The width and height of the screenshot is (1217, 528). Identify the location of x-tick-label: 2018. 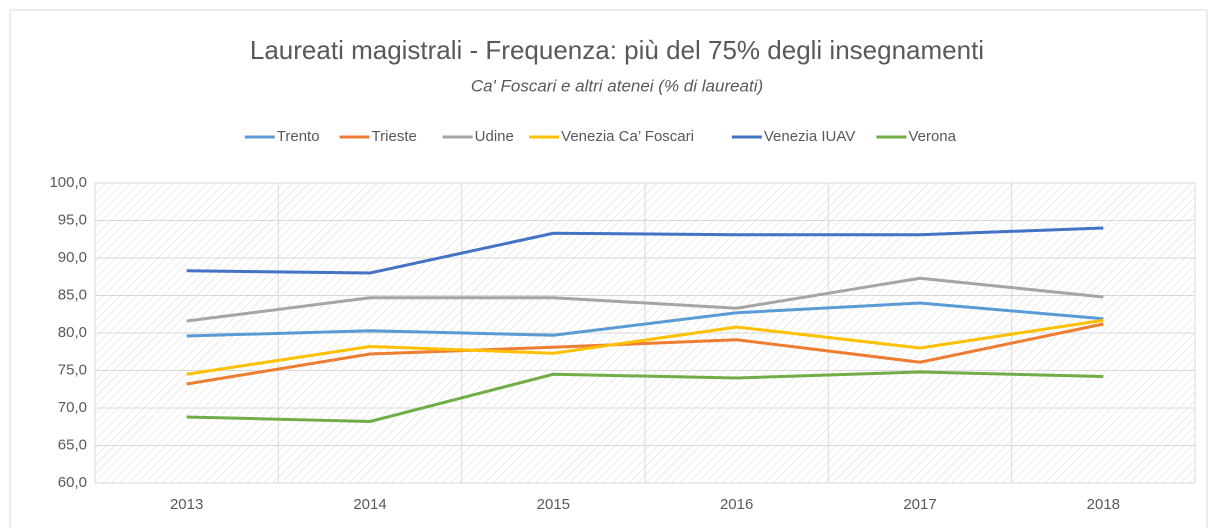
(1103, 504).